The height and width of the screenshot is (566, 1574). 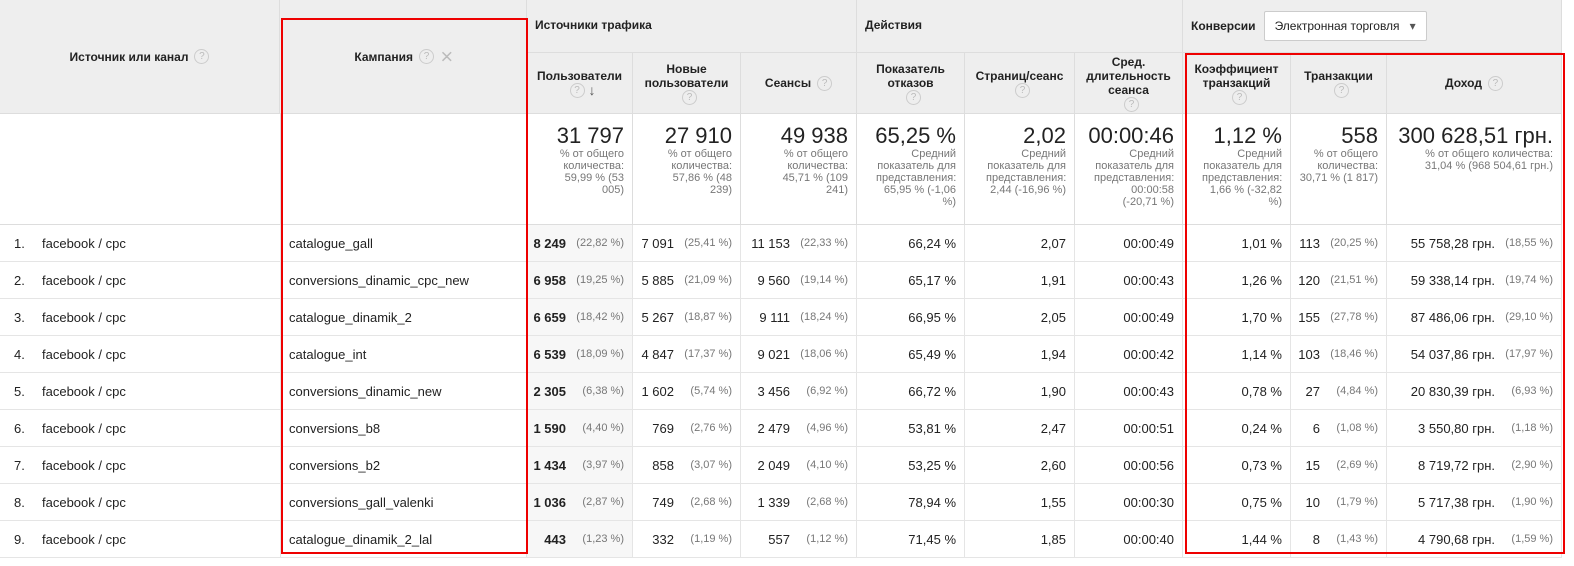 I want to click on metric-value: 113, so click(x=1309, y=243).